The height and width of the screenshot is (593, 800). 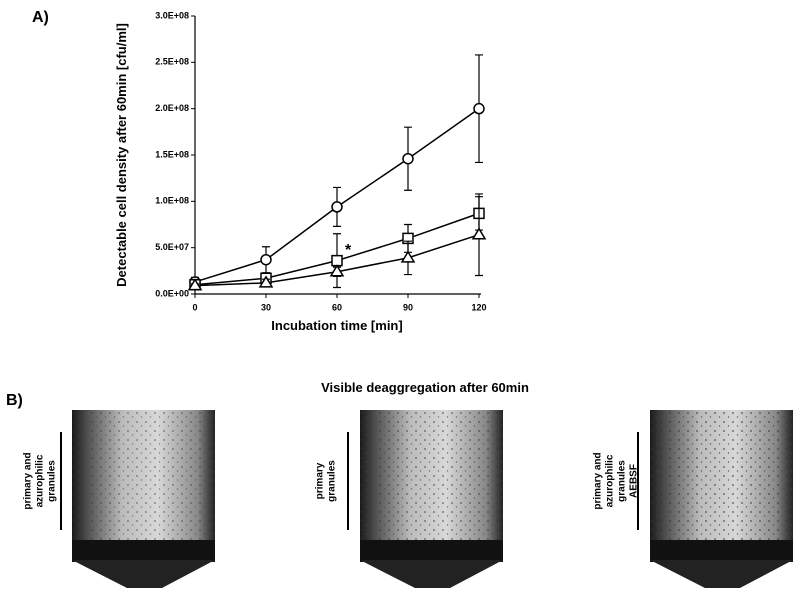 I want to click on annotation: *, so click(x=348, y=250).